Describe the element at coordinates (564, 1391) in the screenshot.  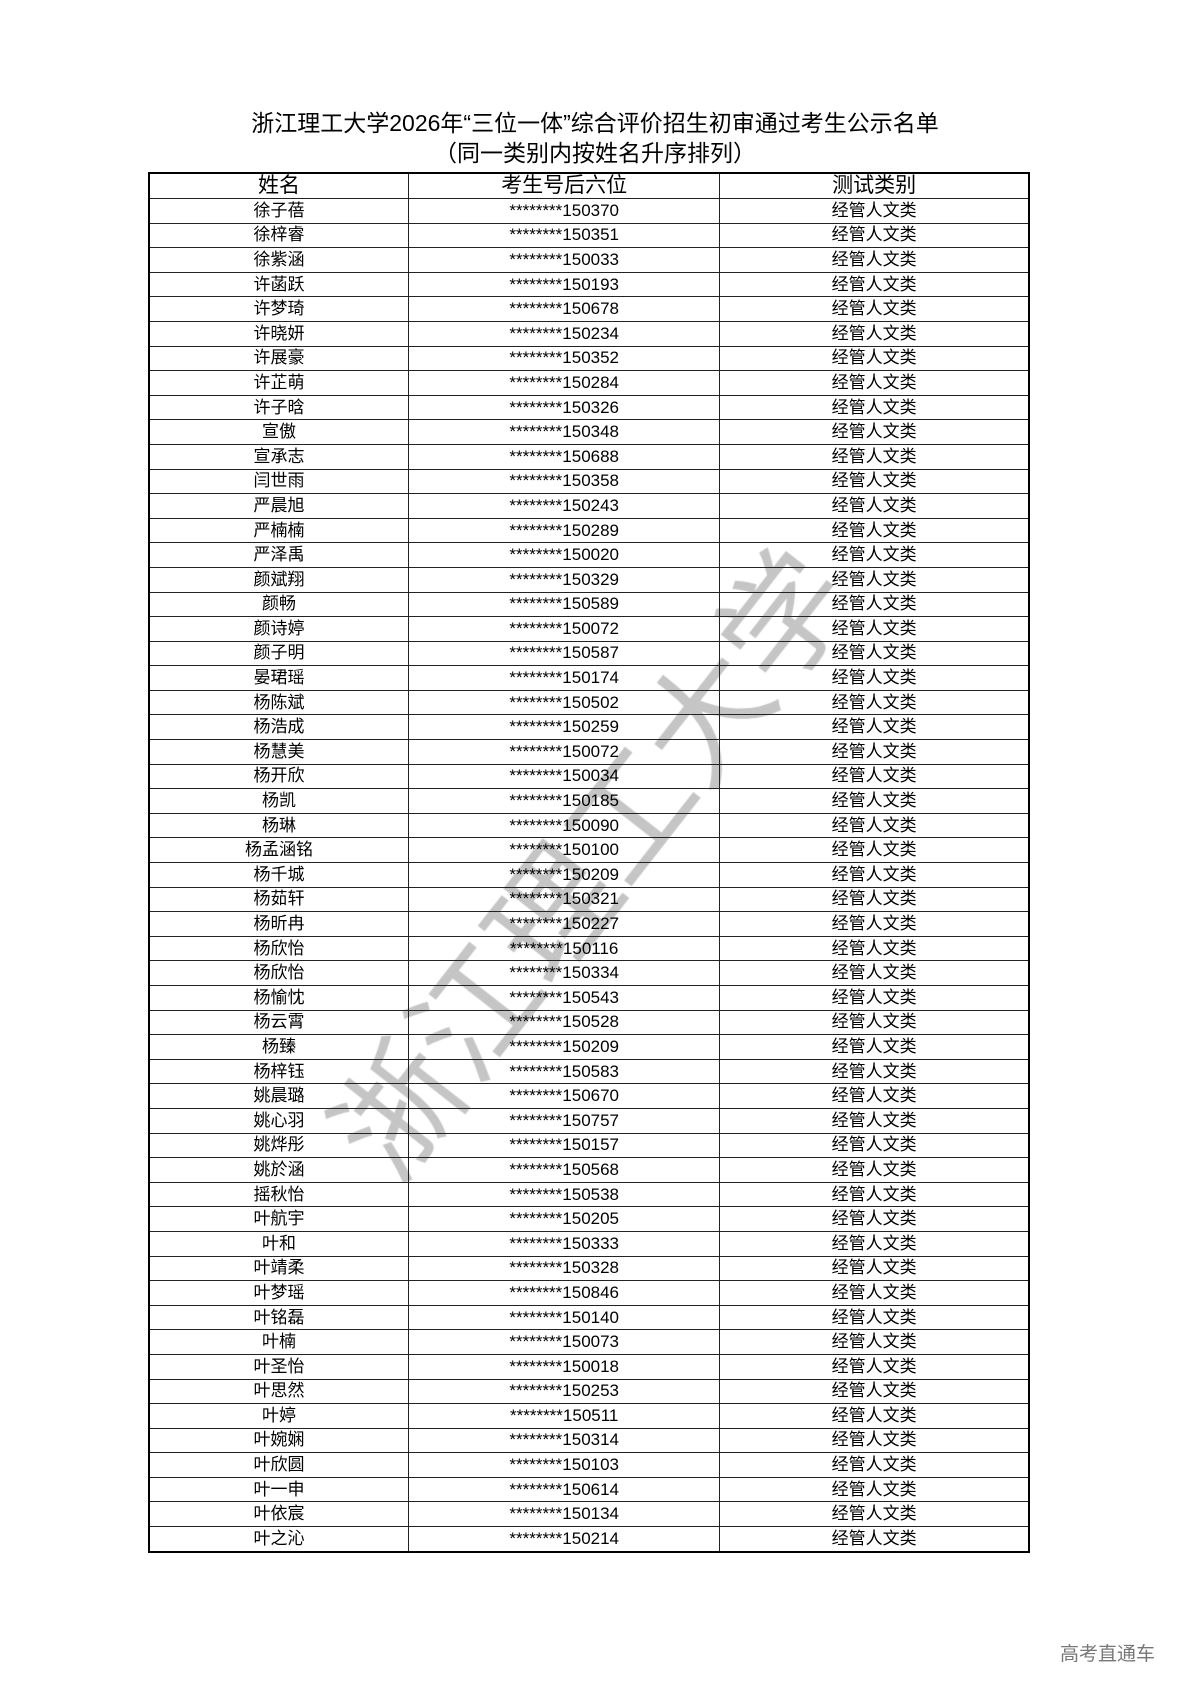
I see `cell-exam-id: ********150253` at that location.